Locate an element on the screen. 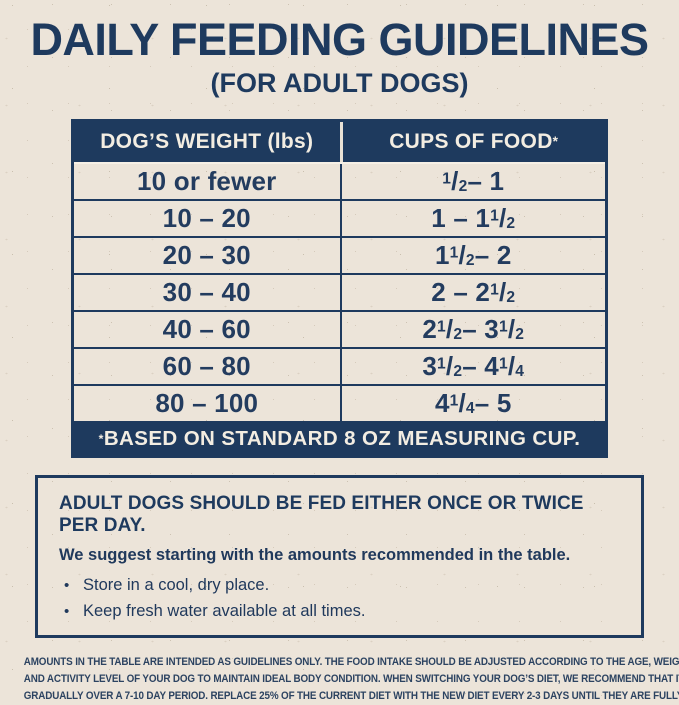 The image size is (679, 705). bullet-text: Store in a cool, dry place. is located at coordinates (176, 585).